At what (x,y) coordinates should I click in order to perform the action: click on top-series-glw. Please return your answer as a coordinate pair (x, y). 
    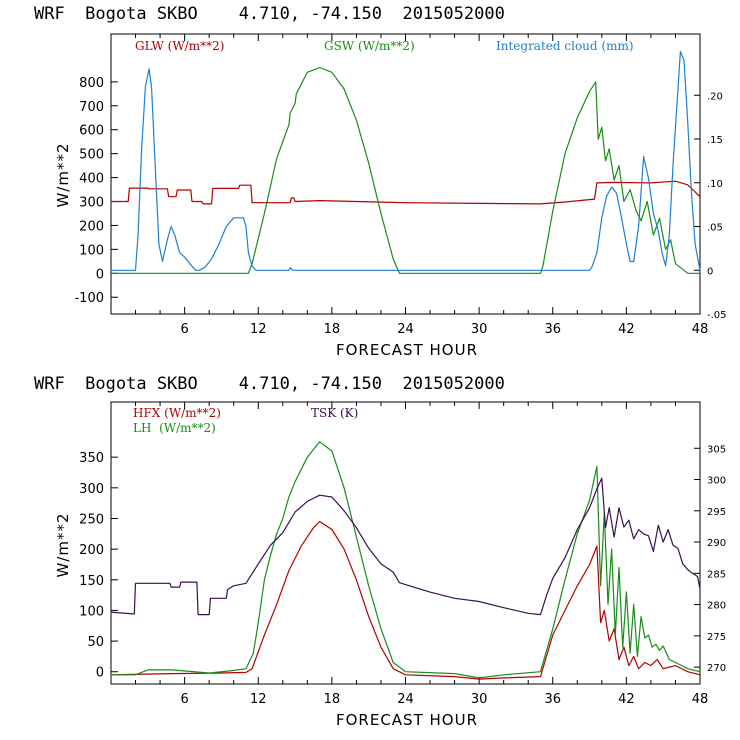
    Looking at the image, I should click on (406, 192).